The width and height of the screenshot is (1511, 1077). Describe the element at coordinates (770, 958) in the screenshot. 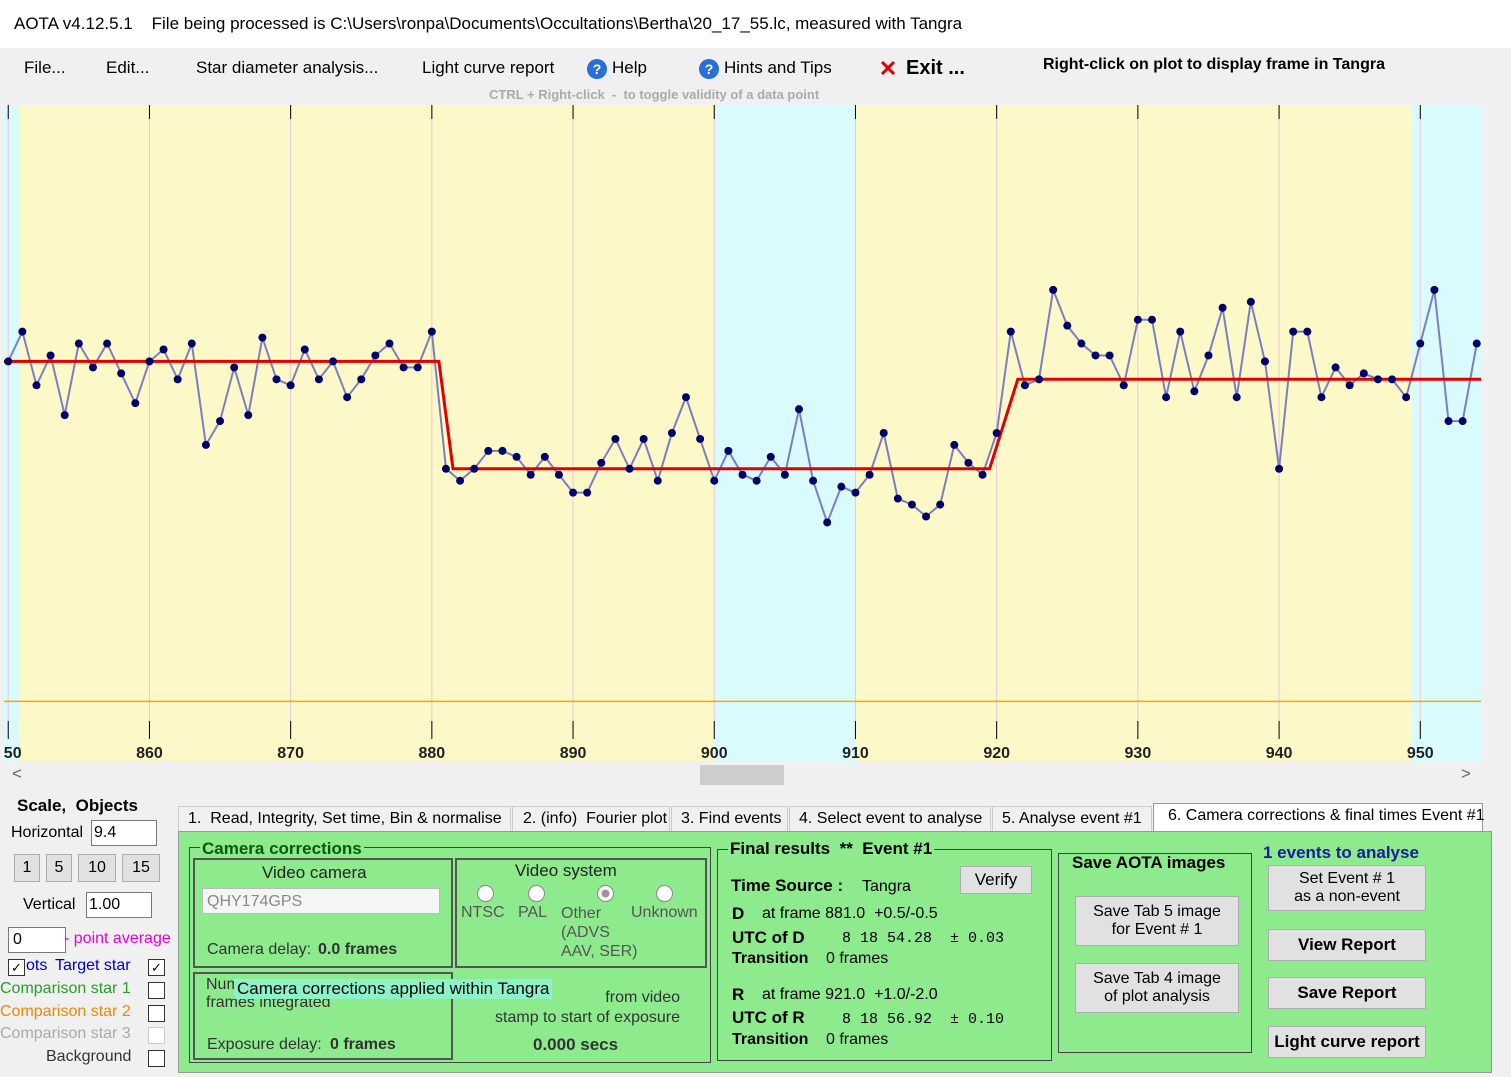

I see `transition-label: Transition` at that location.